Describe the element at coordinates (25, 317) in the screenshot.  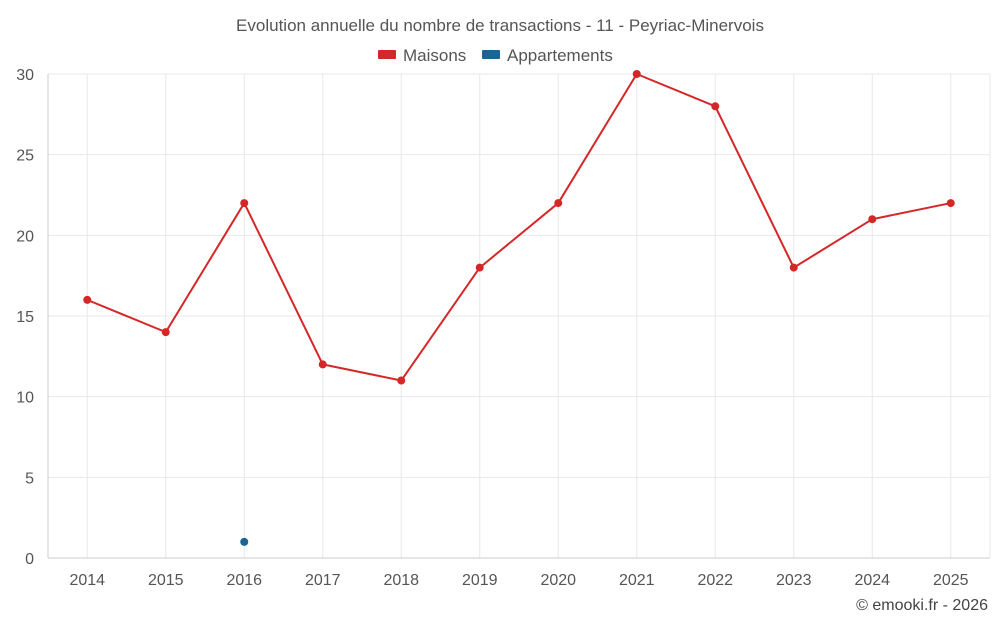
I see `y-tick-label: 15` at that location.